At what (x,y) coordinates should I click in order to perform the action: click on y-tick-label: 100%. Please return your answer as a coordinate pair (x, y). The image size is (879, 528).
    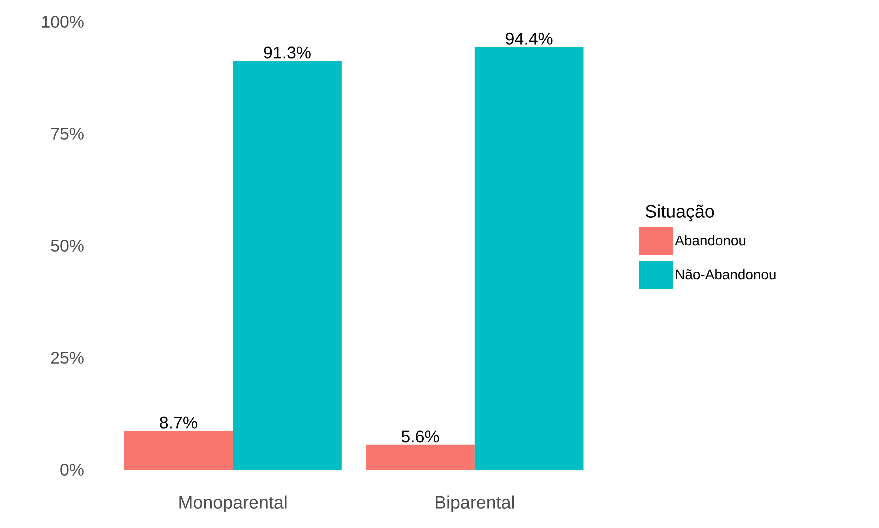
    Looking at the image, I should click on (63, 22).